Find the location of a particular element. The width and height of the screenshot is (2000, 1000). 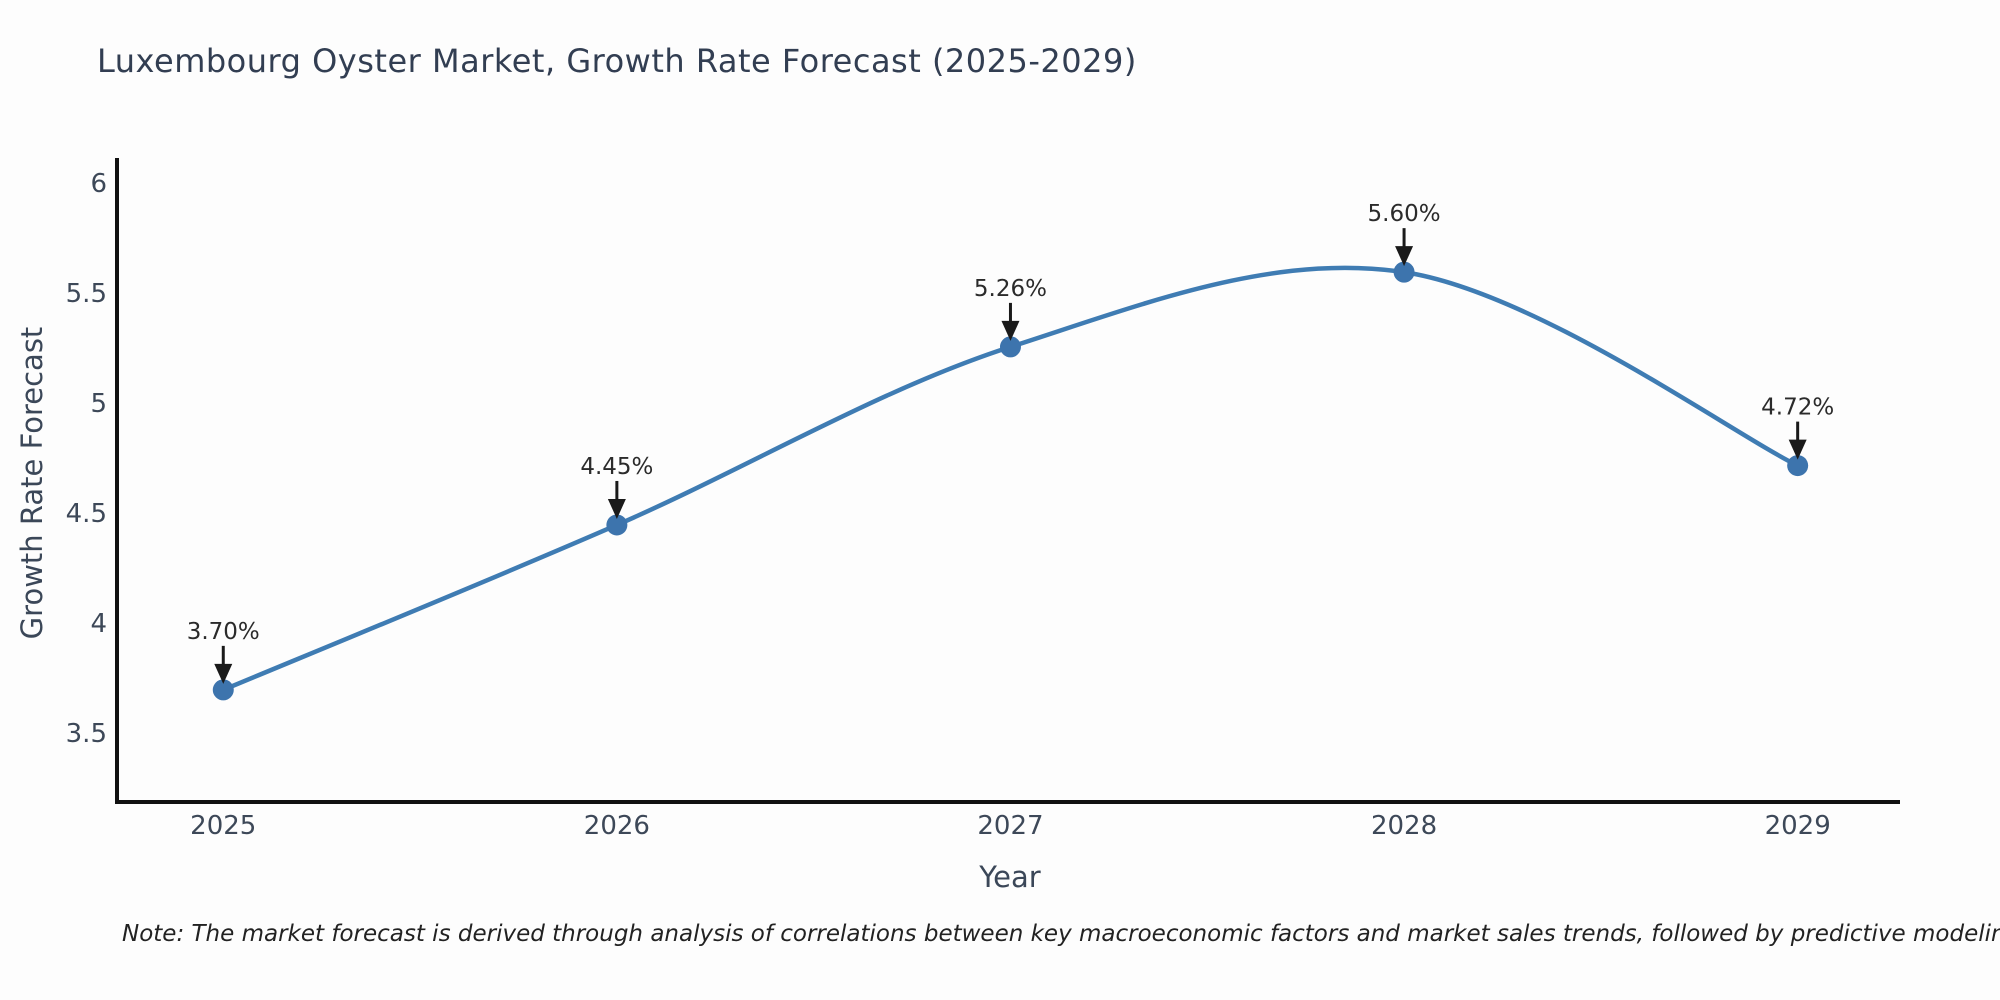

x-axis-label: Year is located at coordinates (1010, 877).